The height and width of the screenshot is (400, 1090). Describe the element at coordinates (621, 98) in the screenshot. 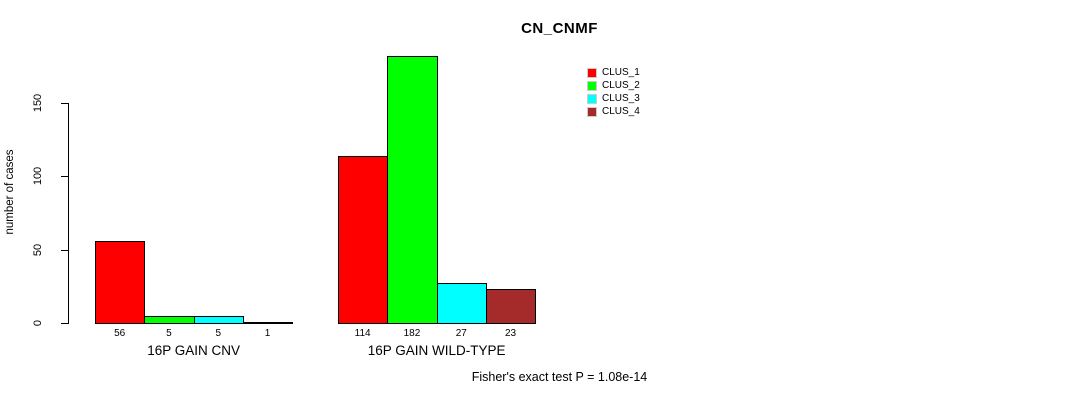

I see `legend-label: CLUS_3` at that location.